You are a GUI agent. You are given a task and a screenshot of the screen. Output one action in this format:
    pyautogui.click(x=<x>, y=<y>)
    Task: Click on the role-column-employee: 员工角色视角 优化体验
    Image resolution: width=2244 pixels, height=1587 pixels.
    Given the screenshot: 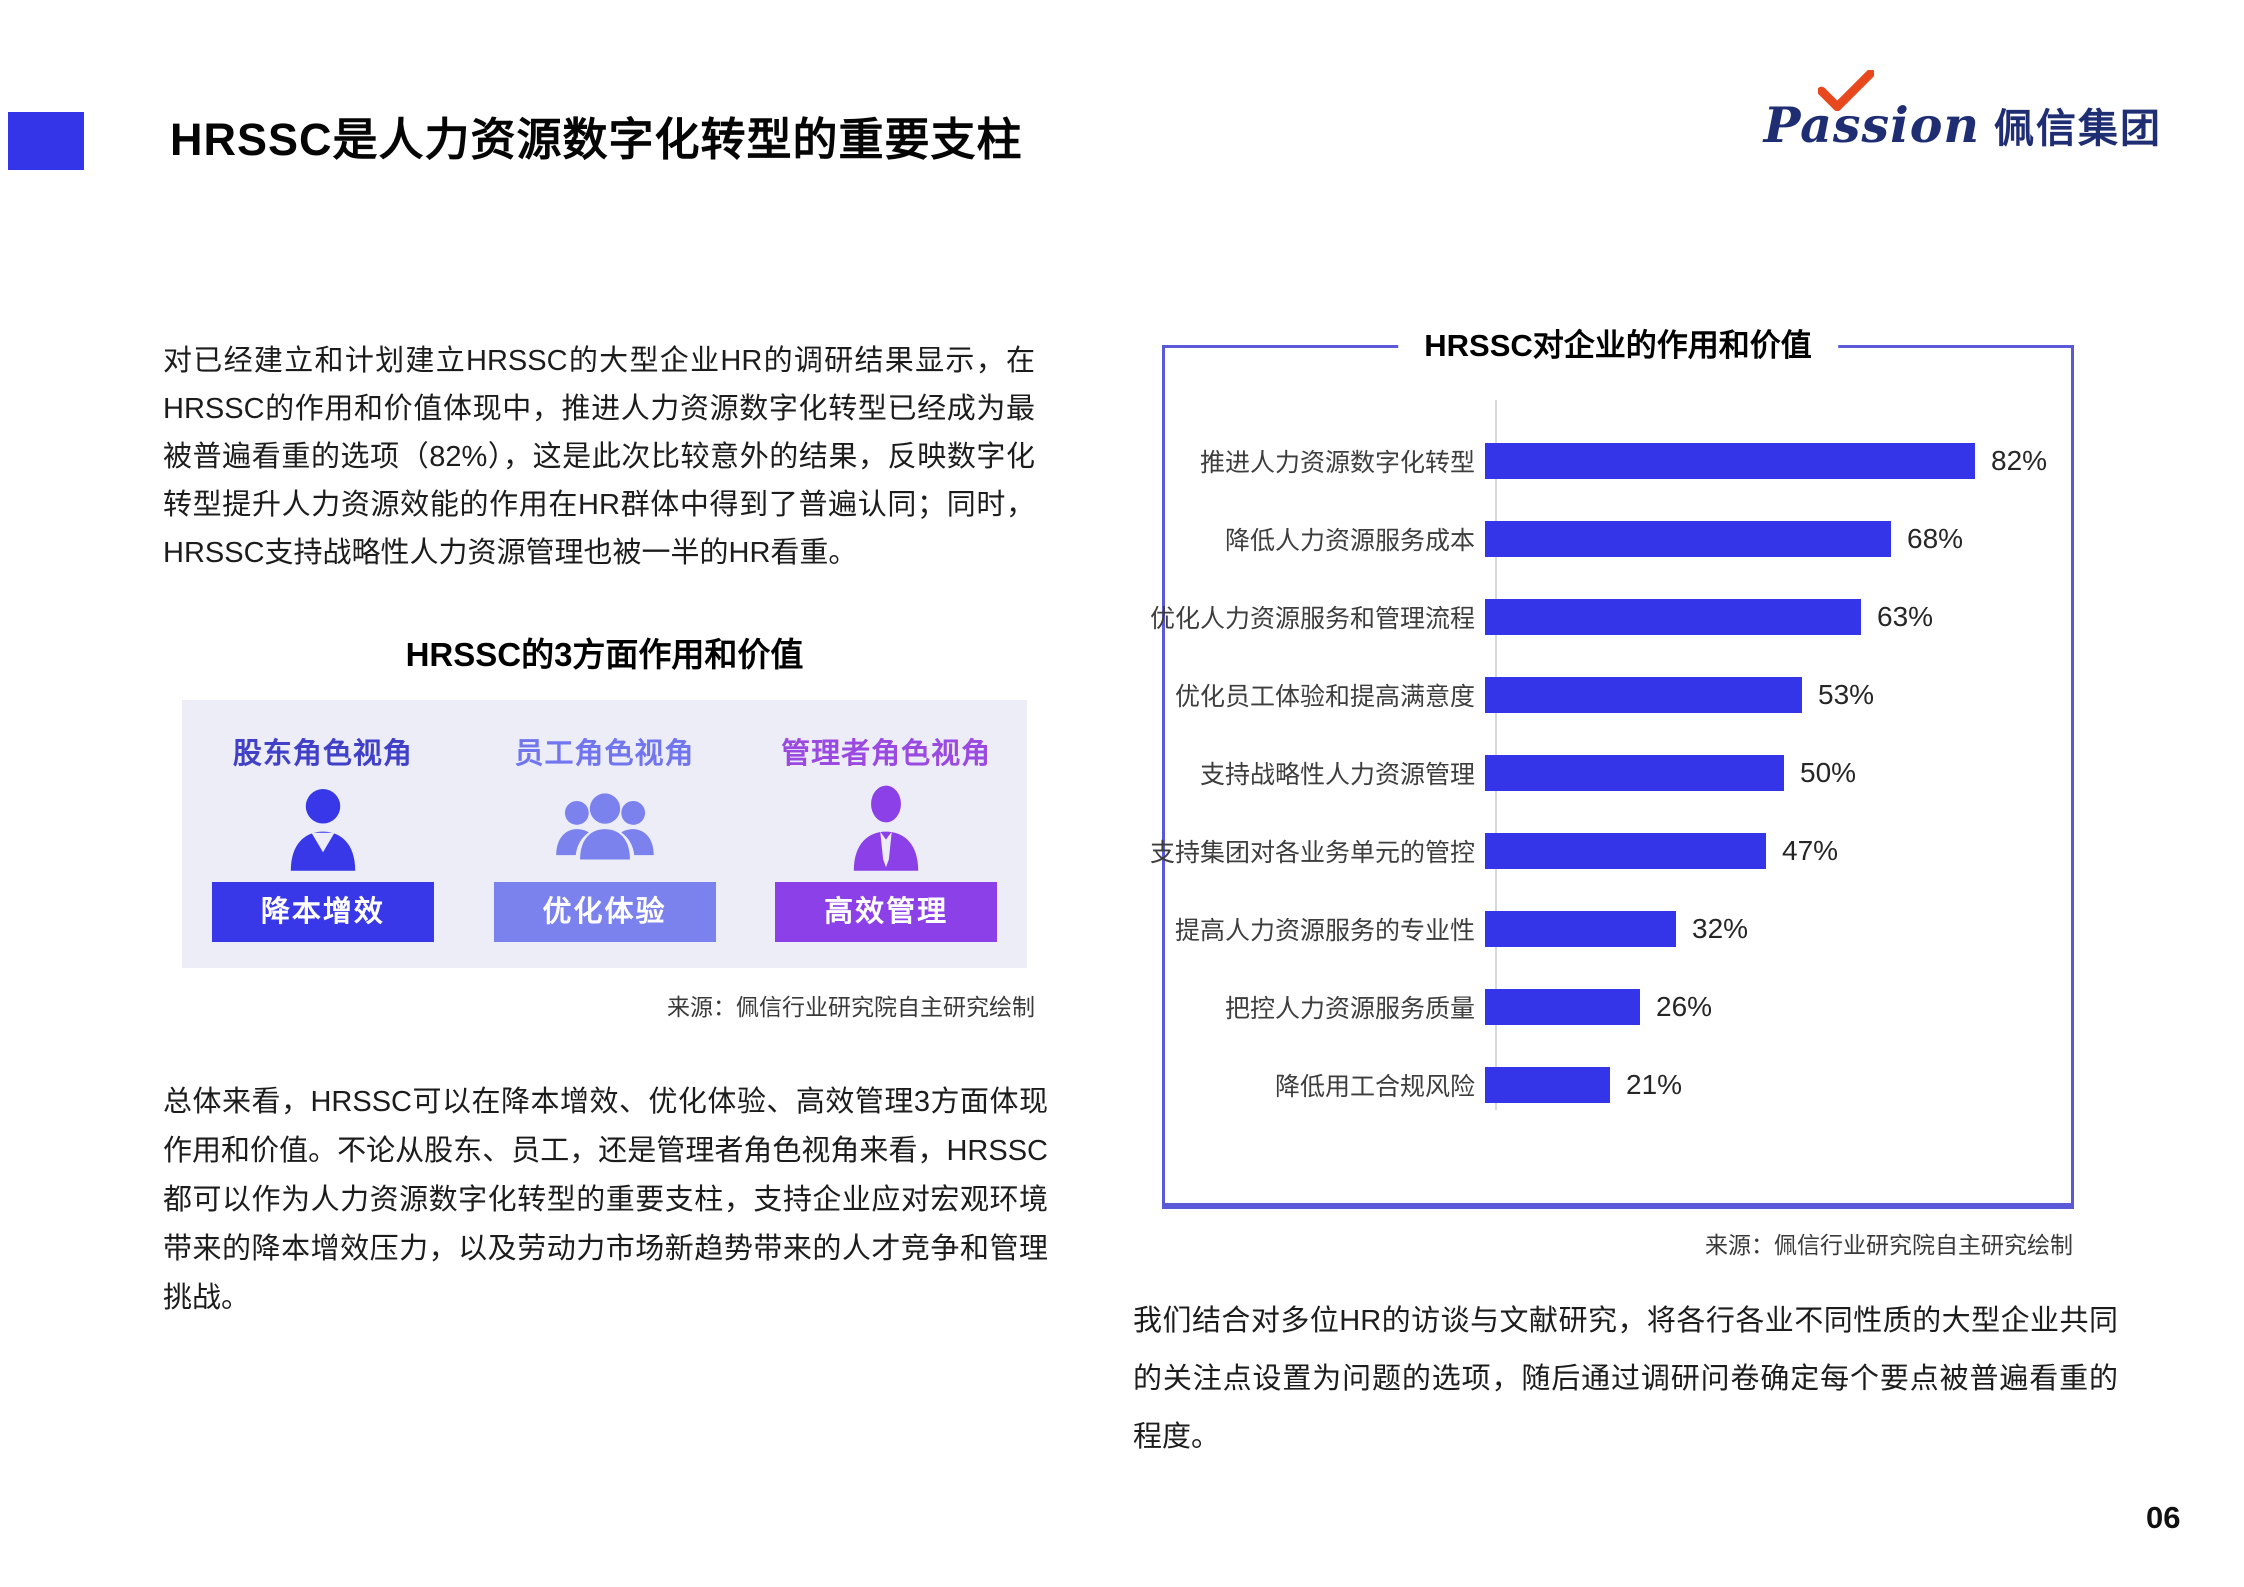 What is the action you would take?
    pyautogui.click(x=605, y=834)
    